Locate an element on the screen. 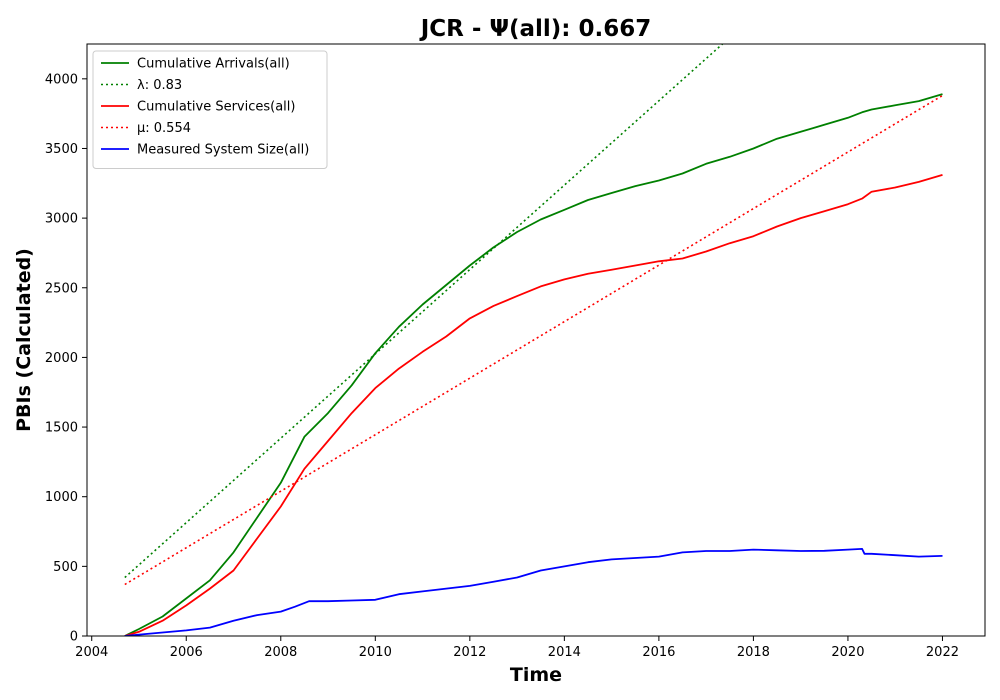 This screenshot has width=1000, height=700. x-tick-label: 2016 is located at coordinates (658, 652).